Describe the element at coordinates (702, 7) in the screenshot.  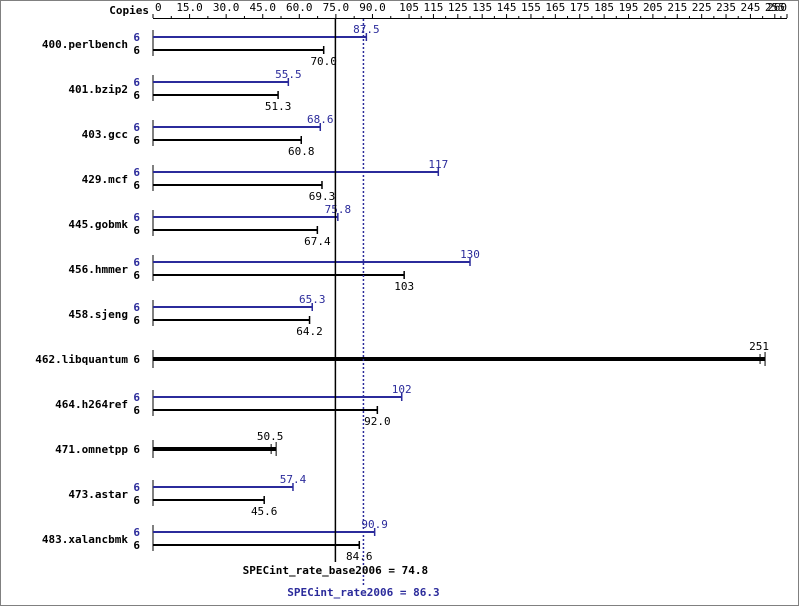
I see `x-tick-label: 225` at that location.